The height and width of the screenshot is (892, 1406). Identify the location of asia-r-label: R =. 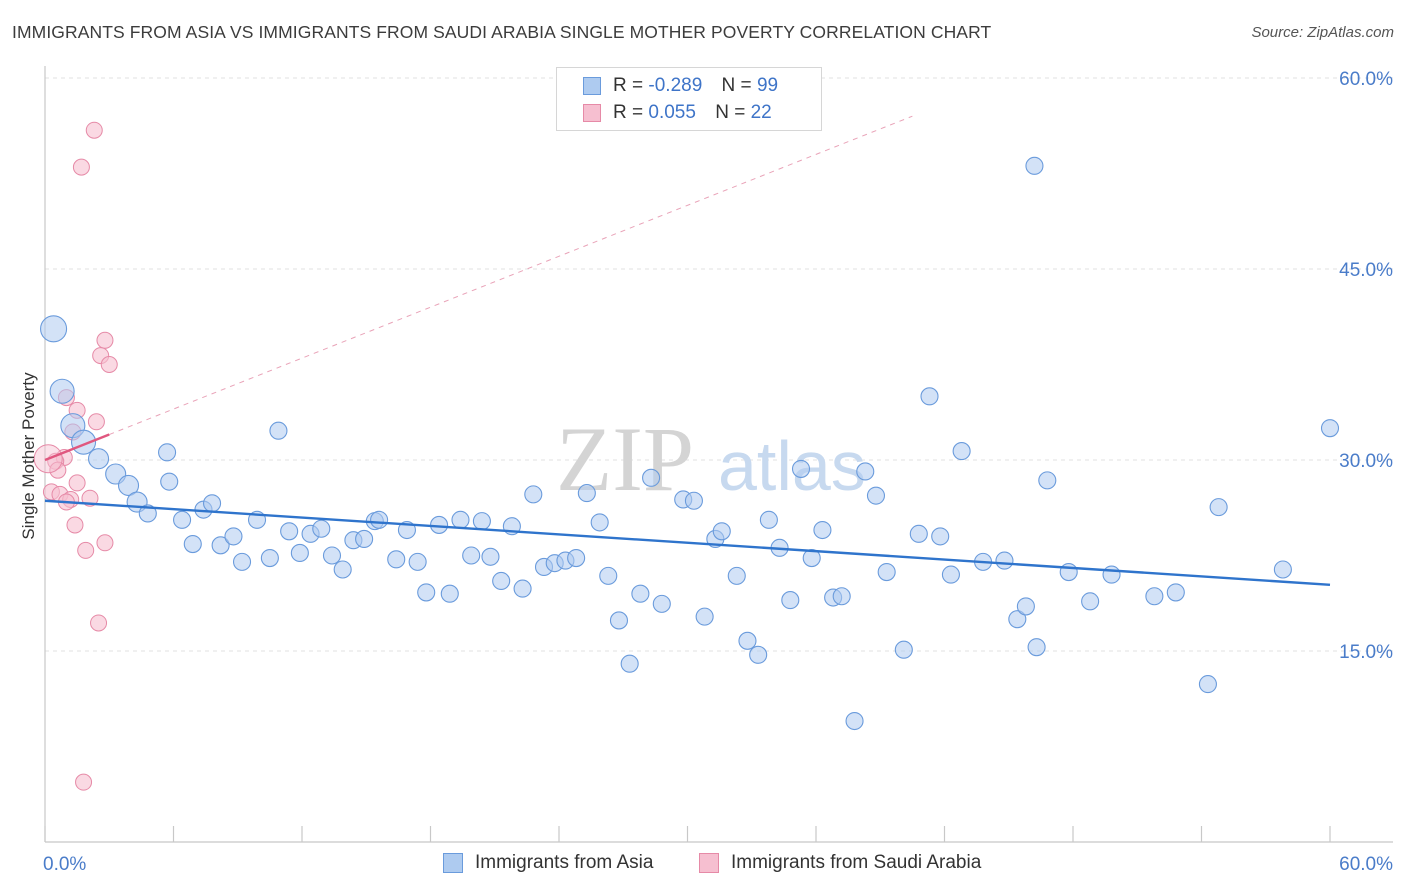
(628, 85).